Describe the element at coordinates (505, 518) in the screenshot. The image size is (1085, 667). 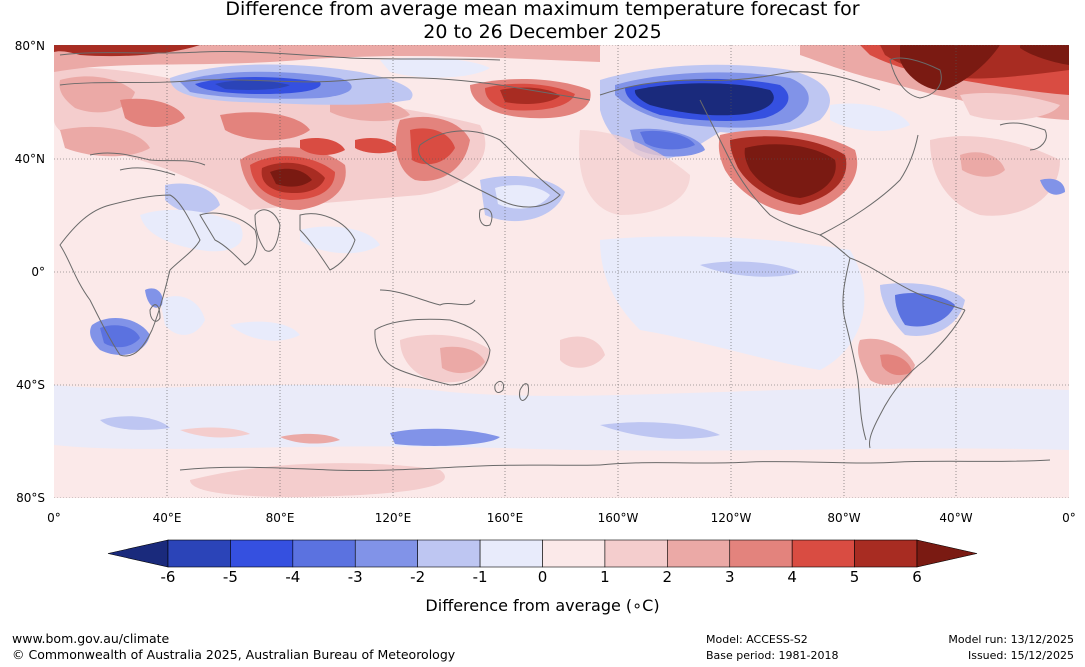
I see `lon-label-160e: 160°E` at that location.